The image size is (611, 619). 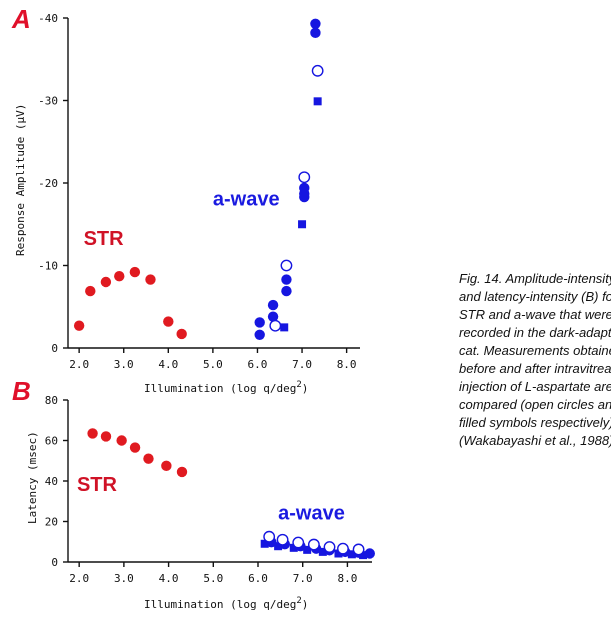 I want to click on x-tick-label: 7.0, so click(x=303, y=578).